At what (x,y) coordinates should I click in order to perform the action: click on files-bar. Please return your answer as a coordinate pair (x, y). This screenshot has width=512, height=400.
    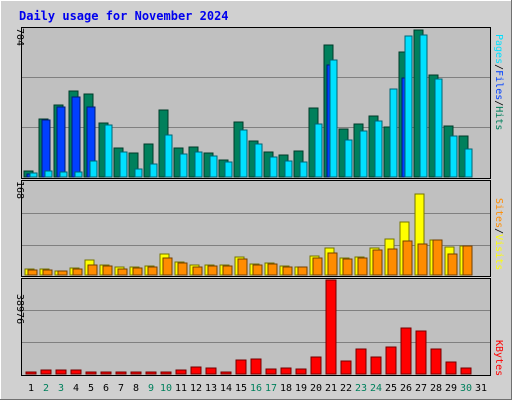
    Looking at the image, I should click on (46, 148).